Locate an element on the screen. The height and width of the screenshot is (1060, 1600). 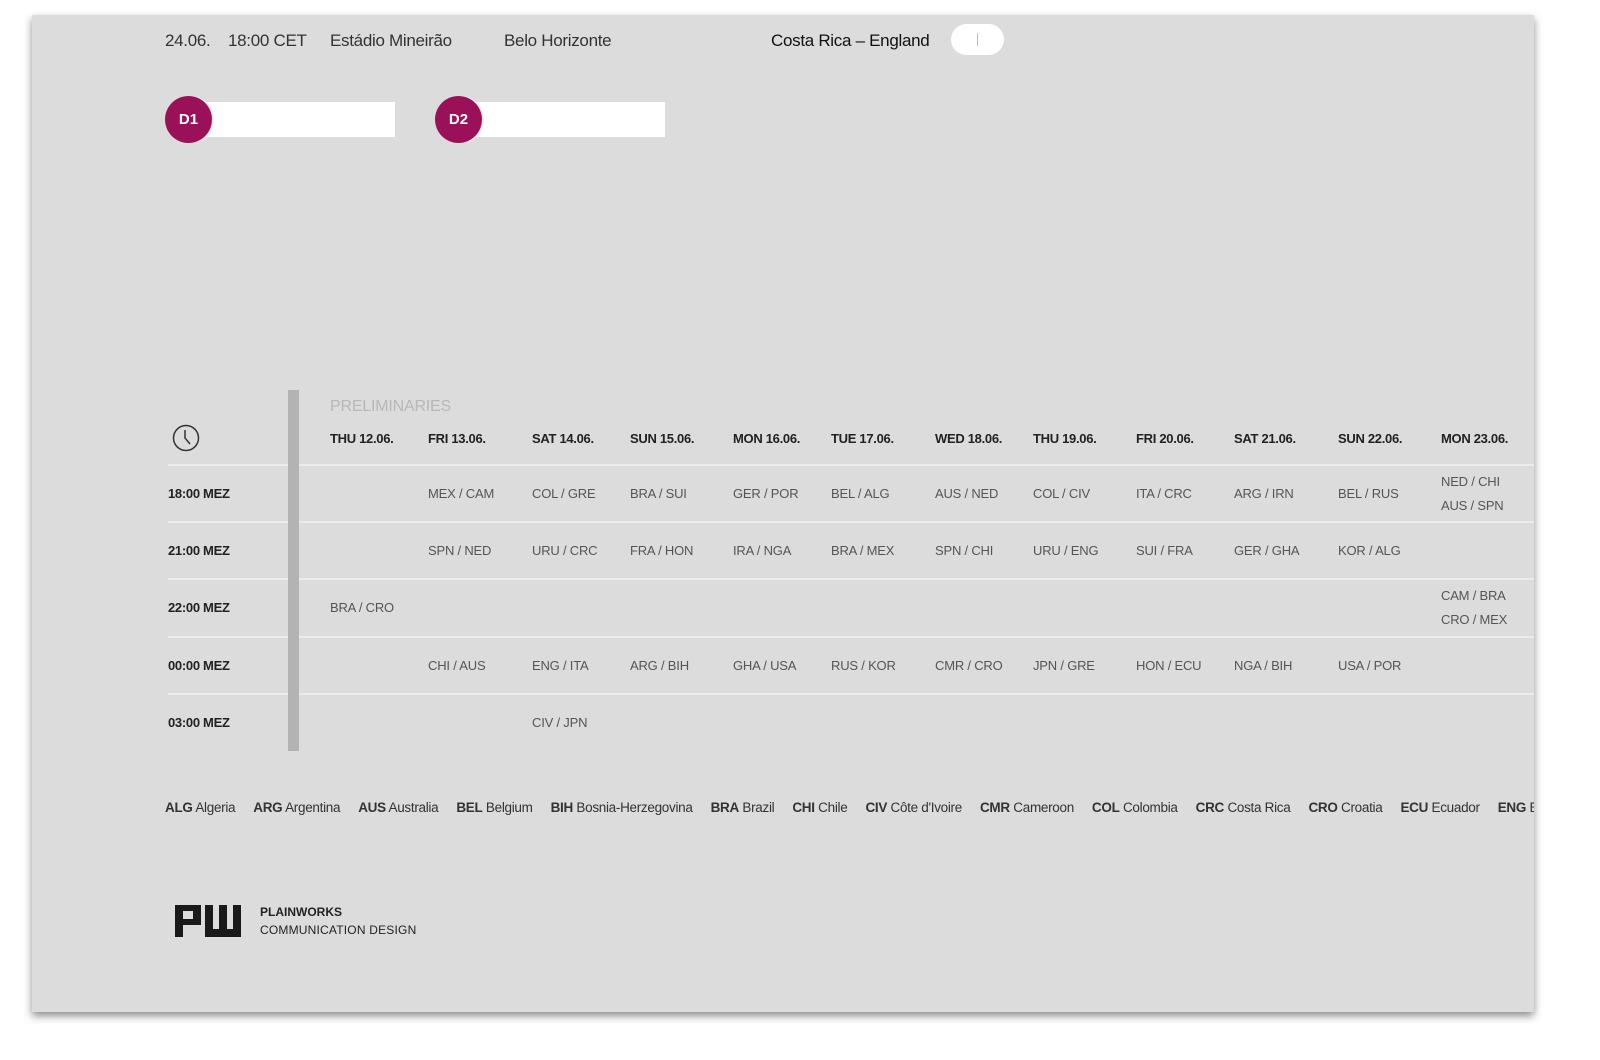
d1-input is located at coordinates (295, 119).